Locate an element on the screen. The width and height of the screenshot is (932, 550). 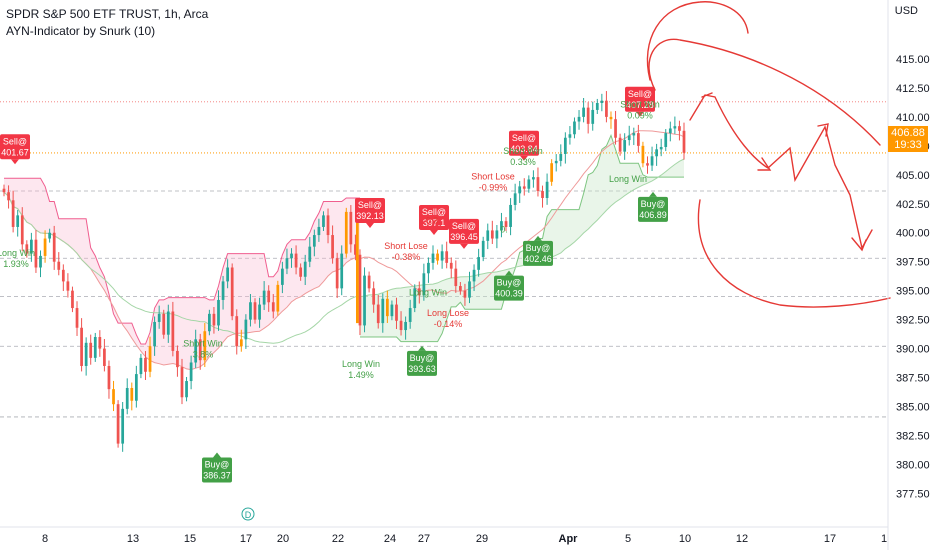
y-tick-label: 402.50 is located at coordinates (913, 205).